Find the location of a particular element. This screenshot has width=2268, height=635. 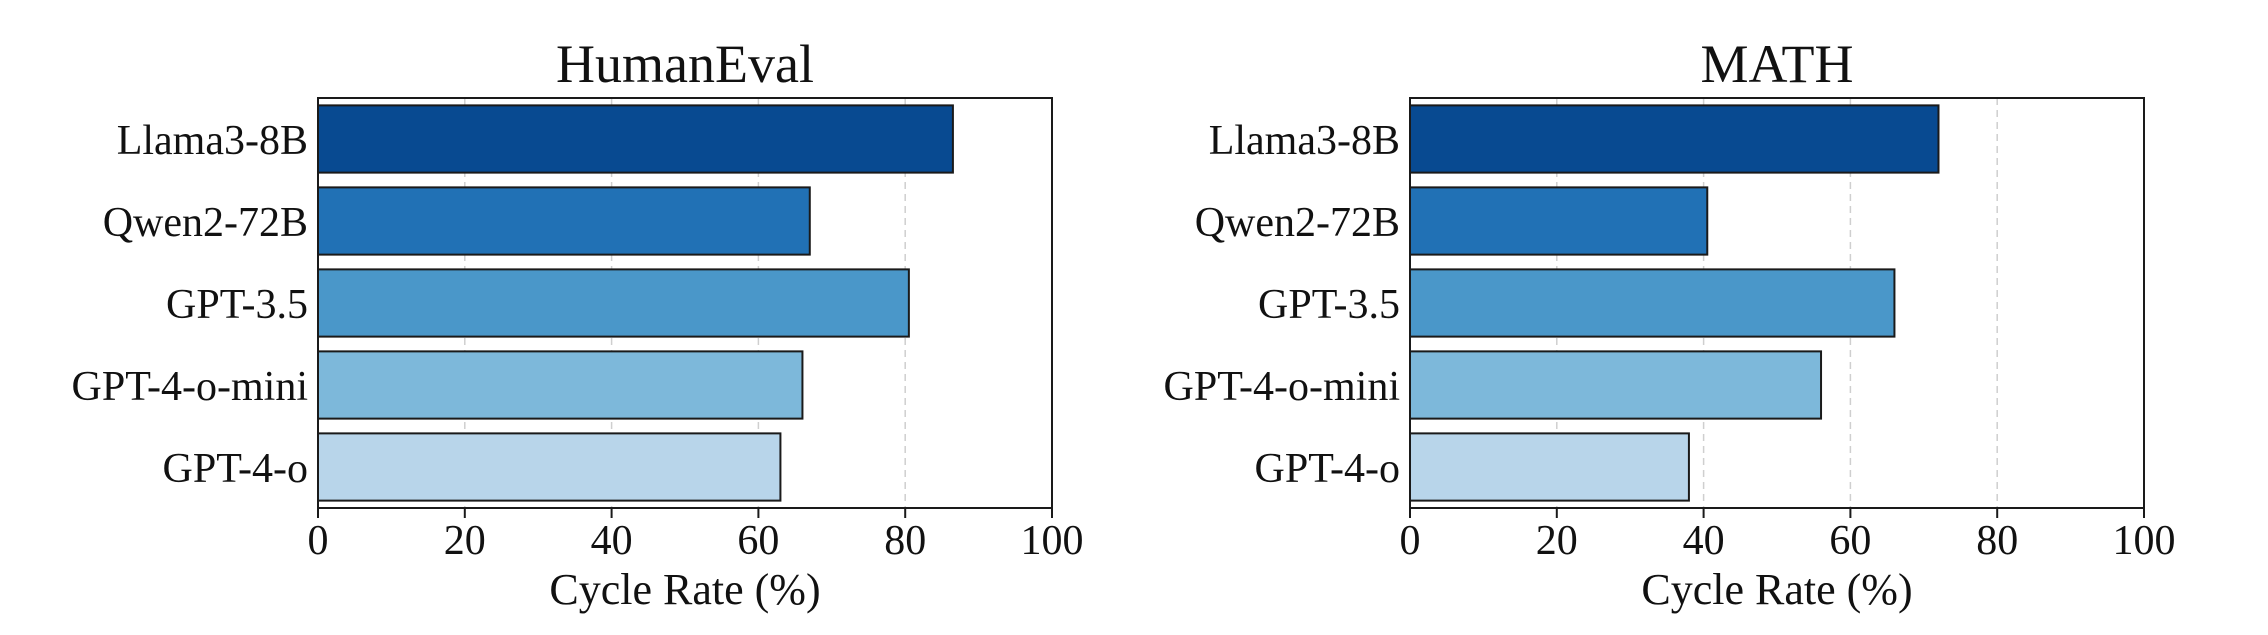

chart-title: HumanEval is located at coordinates (685, 64).